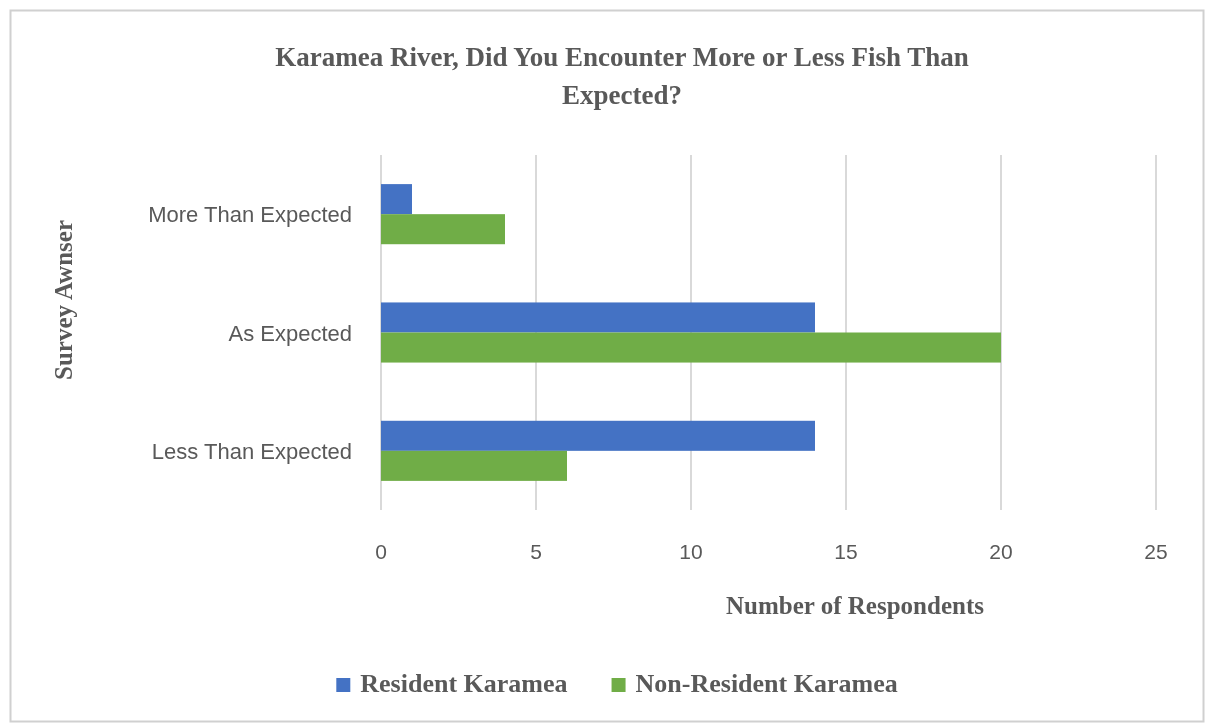 The width and height of the screenshot is (1205, 727). Describe the element at coordinates (381, 551) in the screenshot. I see `x-tick-label: 0` at that location.